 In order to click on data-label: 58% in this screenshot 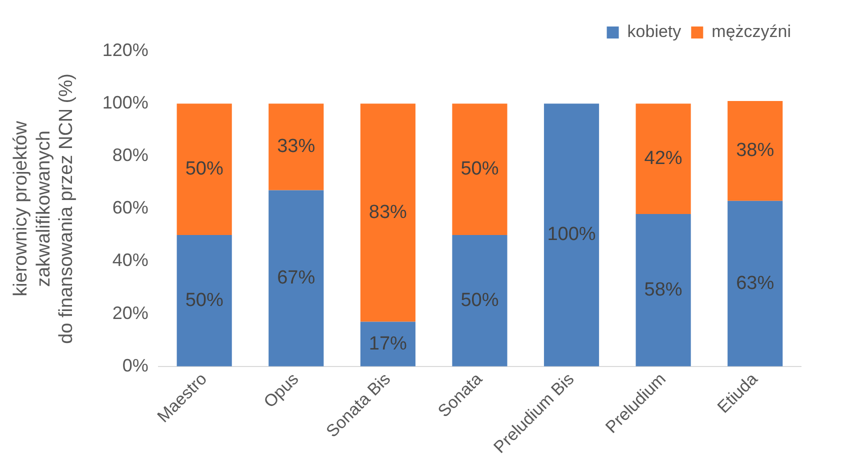, I will do `click(663, 289)`.